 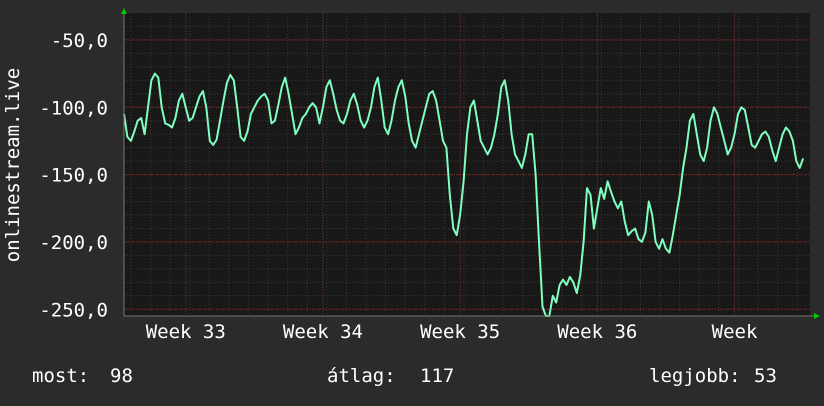 What do you see at coordinates (597, 332) in the screenshot?
I see `x-tick-label: Week 36` at bounding box center [597, 332].